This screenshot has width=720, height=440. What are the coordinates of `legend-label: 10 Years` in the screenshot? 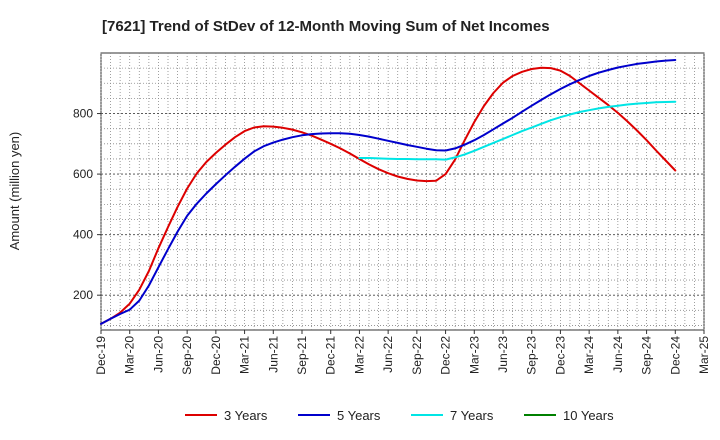 It's located at (588, 415).